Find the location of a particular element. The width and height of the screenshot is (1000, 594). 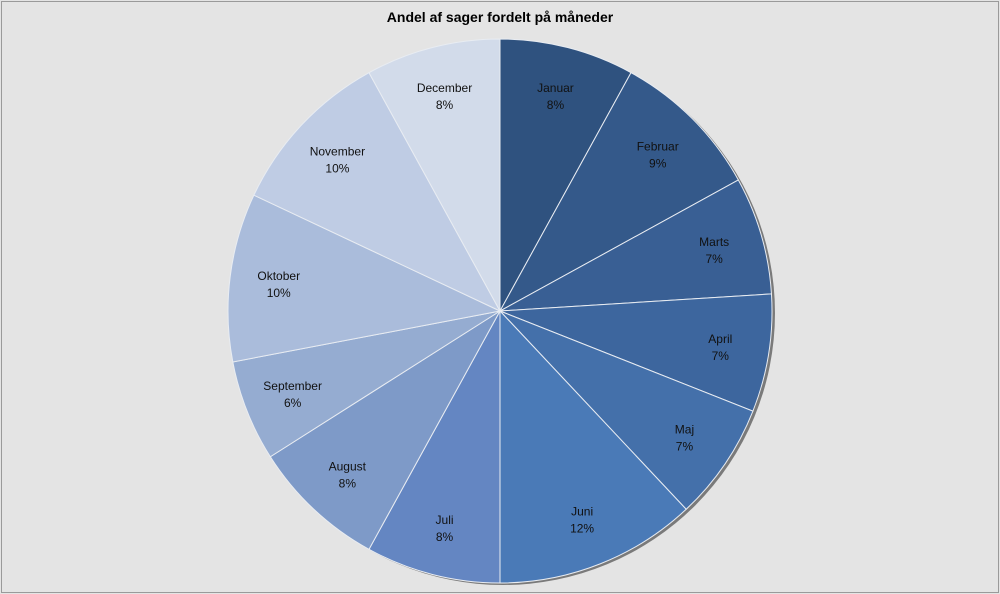

slice-value-april: 7% is located at coordinates (721, 356).